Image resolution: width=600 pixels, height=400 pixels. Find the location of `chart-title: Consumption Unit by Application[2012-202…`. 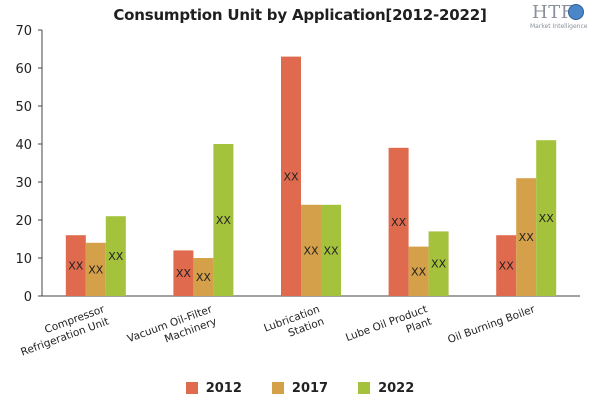

chart-title: Consumption Unit by Application[2012-202… is located at coordinates (300, 15).